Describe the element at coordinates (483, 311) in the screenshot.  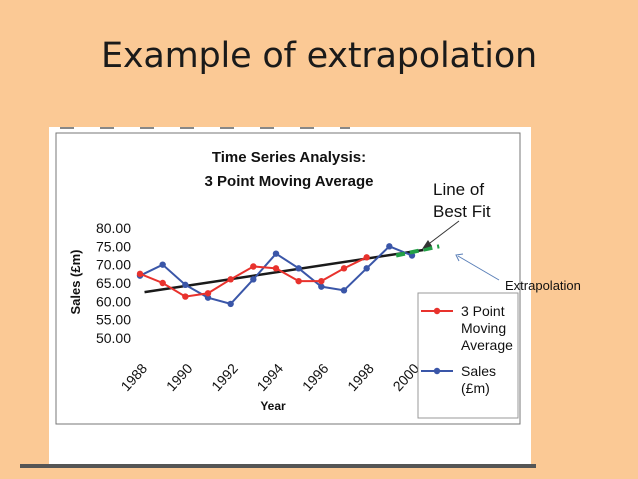
I see `legend-label: 3 Point` at that location.